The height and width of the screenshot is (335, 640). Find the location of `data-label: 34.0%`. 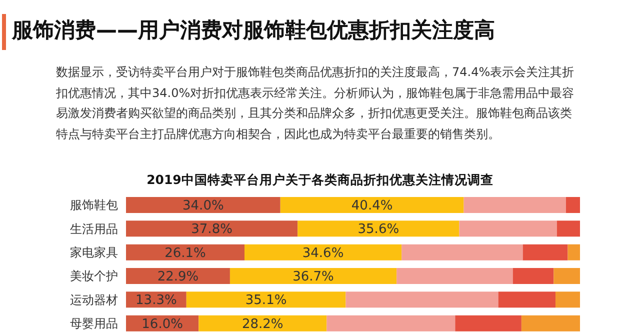

data-label: 34.0% is located at coordinates (203, 206).